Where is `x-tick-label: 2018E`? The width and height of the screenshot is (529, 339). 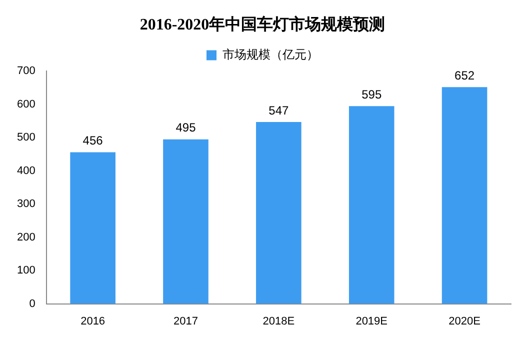
x-tick-label: 2018E is located at coordinates (278, 321).